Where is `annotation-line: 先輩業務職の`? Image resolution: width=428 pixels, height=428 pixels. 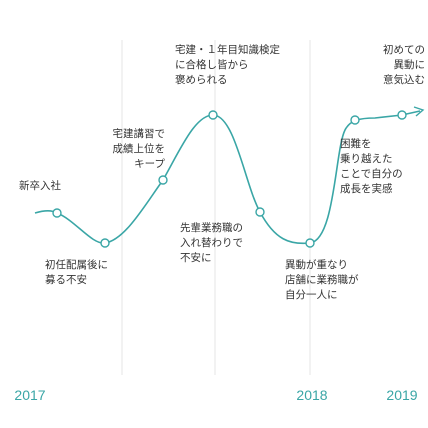
annotation-line: 先輩業務職の is located at coordinates (211, 227).